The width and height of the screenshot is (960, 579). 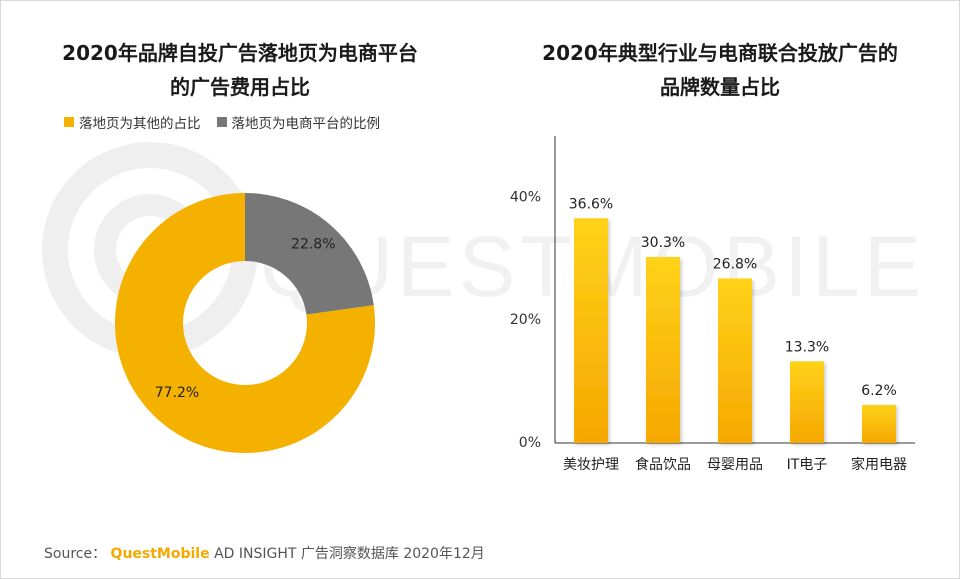 I want to click on bar-value-label-4: 6.2%, so click(x=879, y=391).